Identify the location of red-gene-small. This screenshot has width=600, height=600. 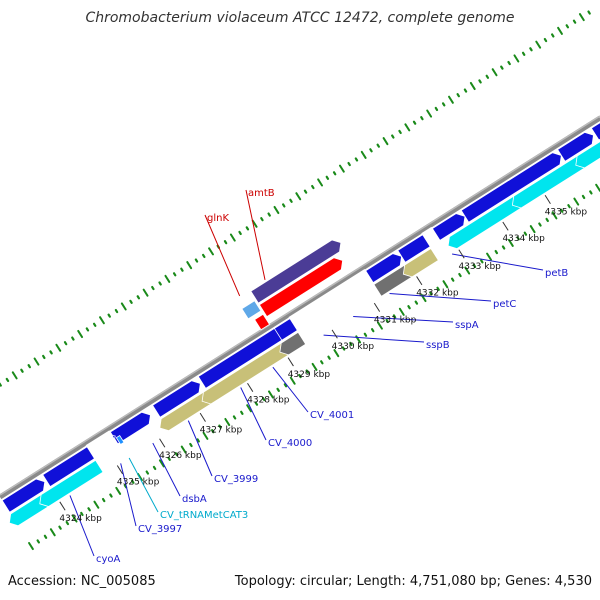
(262, 322).